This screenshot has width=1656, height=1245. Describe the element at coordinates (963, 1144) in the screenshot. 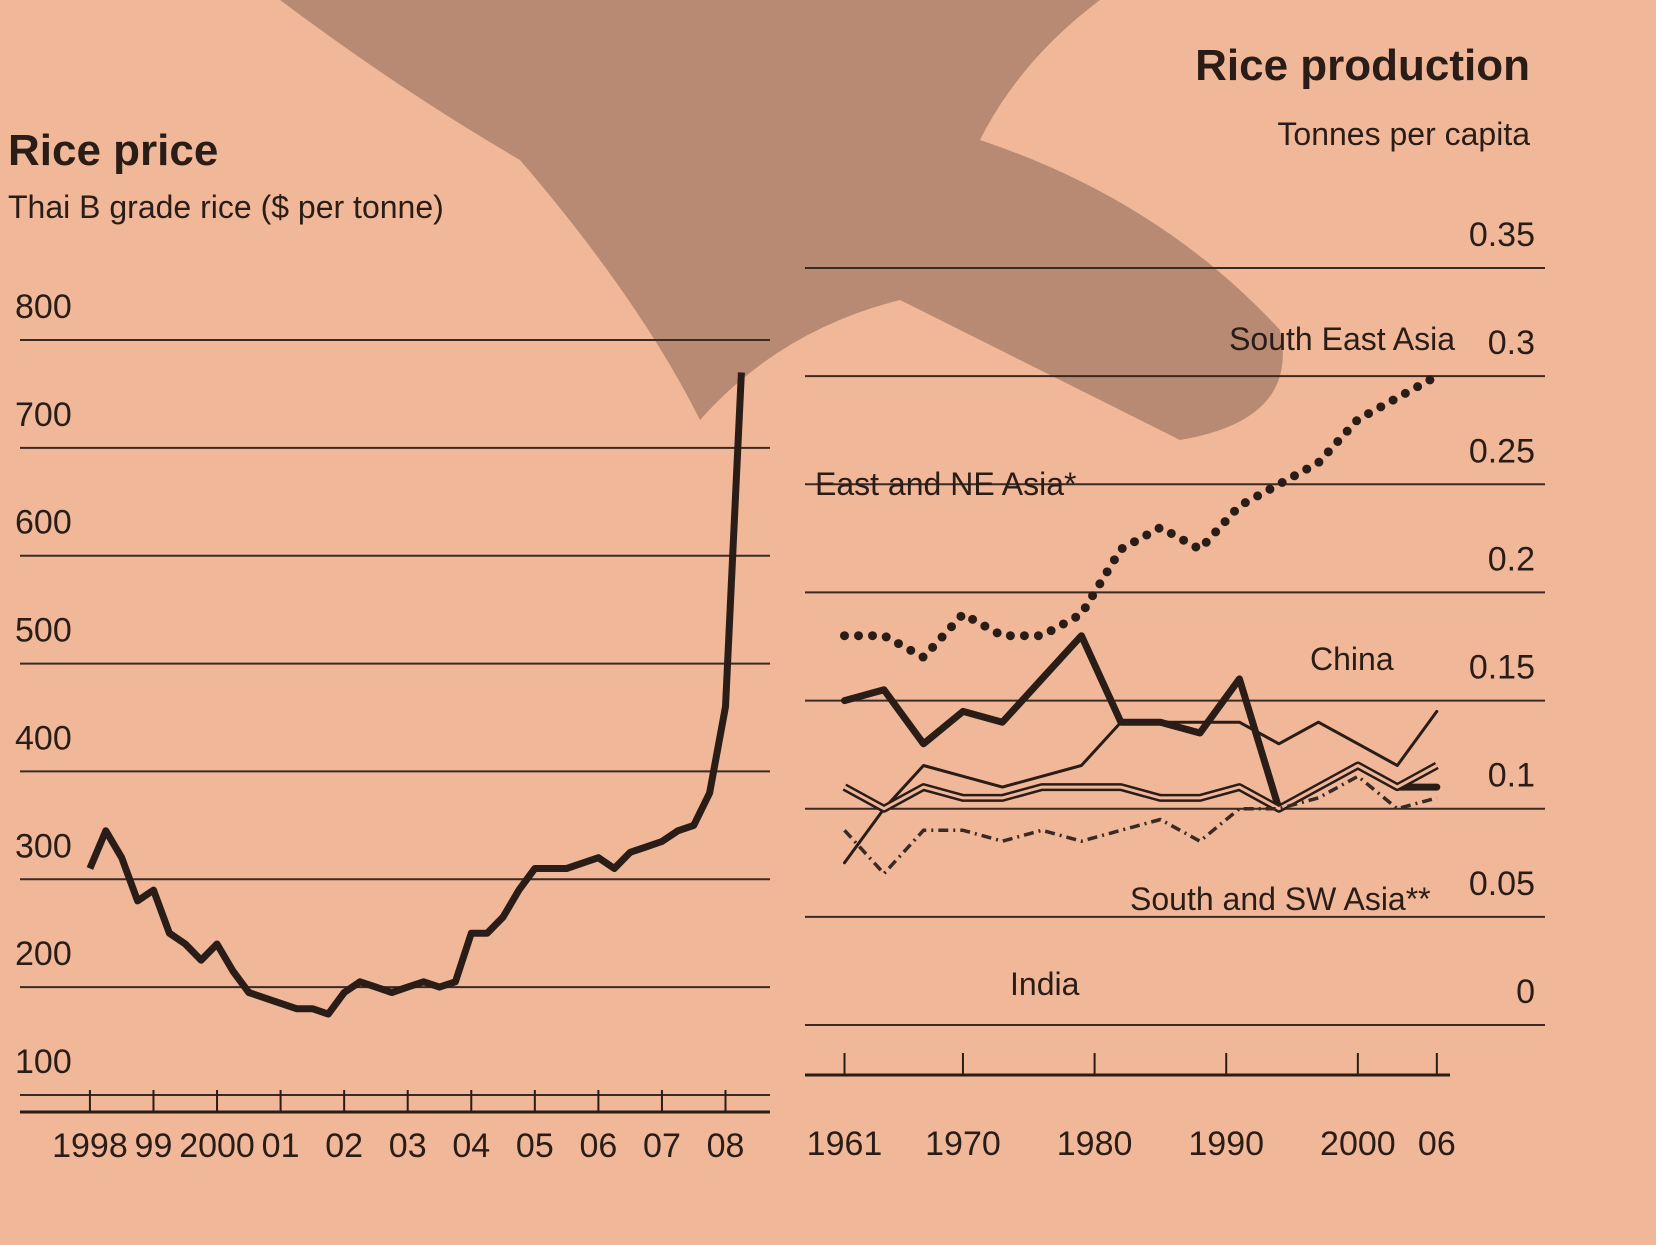

I see `x-tick-label: 1970` at that location.